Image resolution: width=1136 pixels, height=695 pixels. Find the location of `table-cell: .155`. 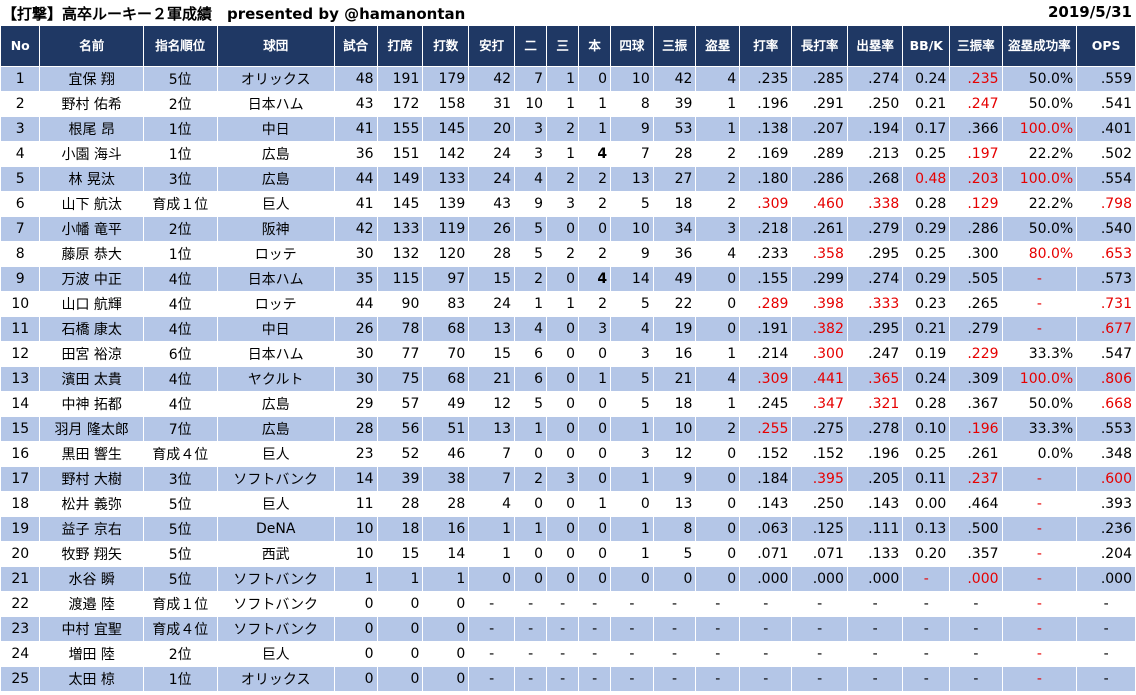

table-cell: .155 is located at coordinates (766, 279).